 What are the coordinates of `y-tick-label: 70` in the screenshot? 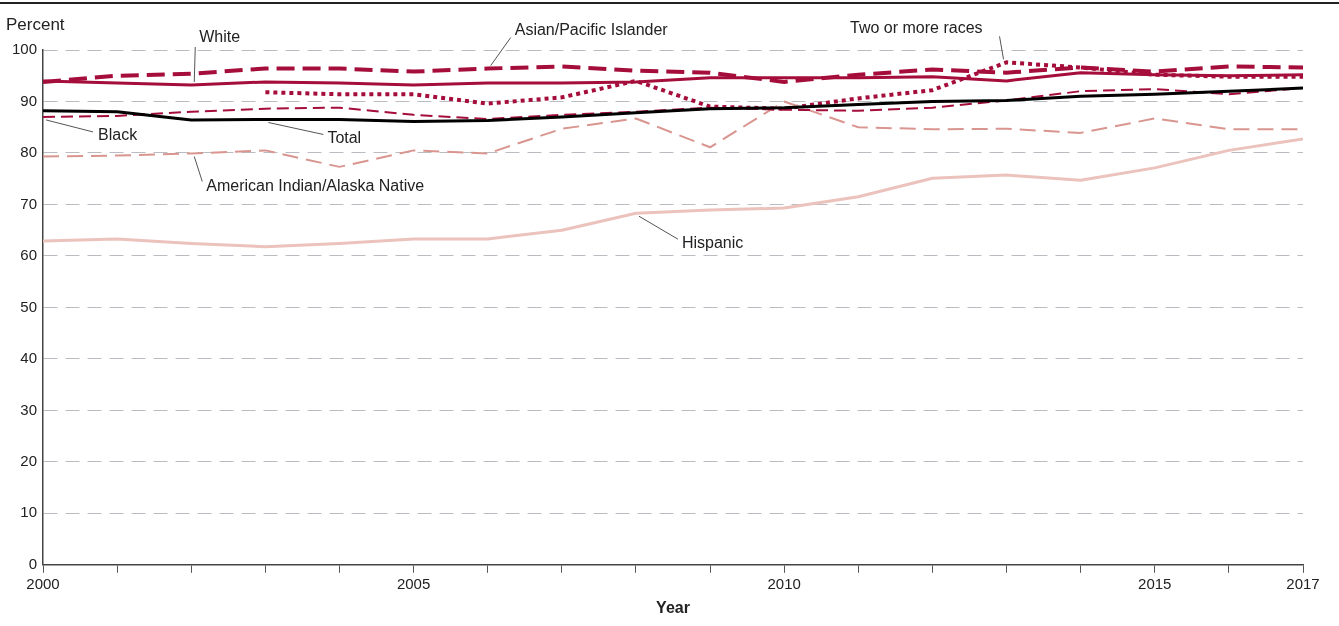 It's located at (29, 203).